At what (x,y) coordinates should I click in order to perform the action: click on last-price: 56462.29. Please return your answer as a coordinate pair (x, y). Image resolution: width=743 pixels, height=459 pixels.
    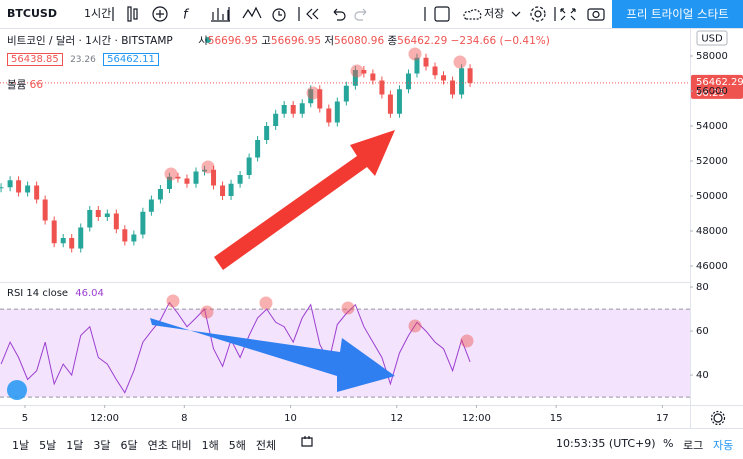
    Looking at the image, I should click on (719, 82).